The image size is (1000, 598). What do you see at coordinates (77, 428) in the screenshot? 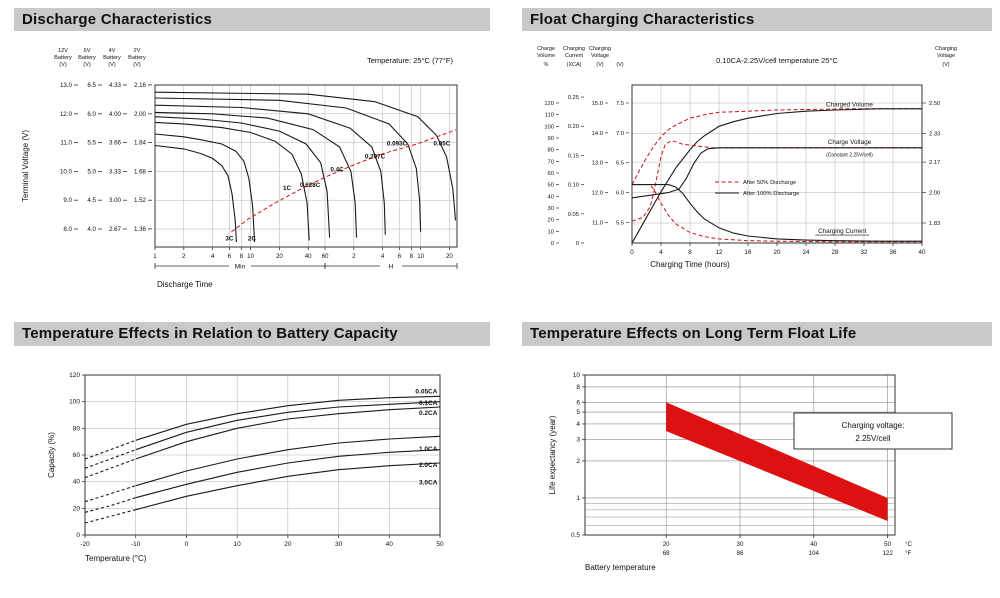
I see `y-tick-label: 80` at bounding box center [77, 428].